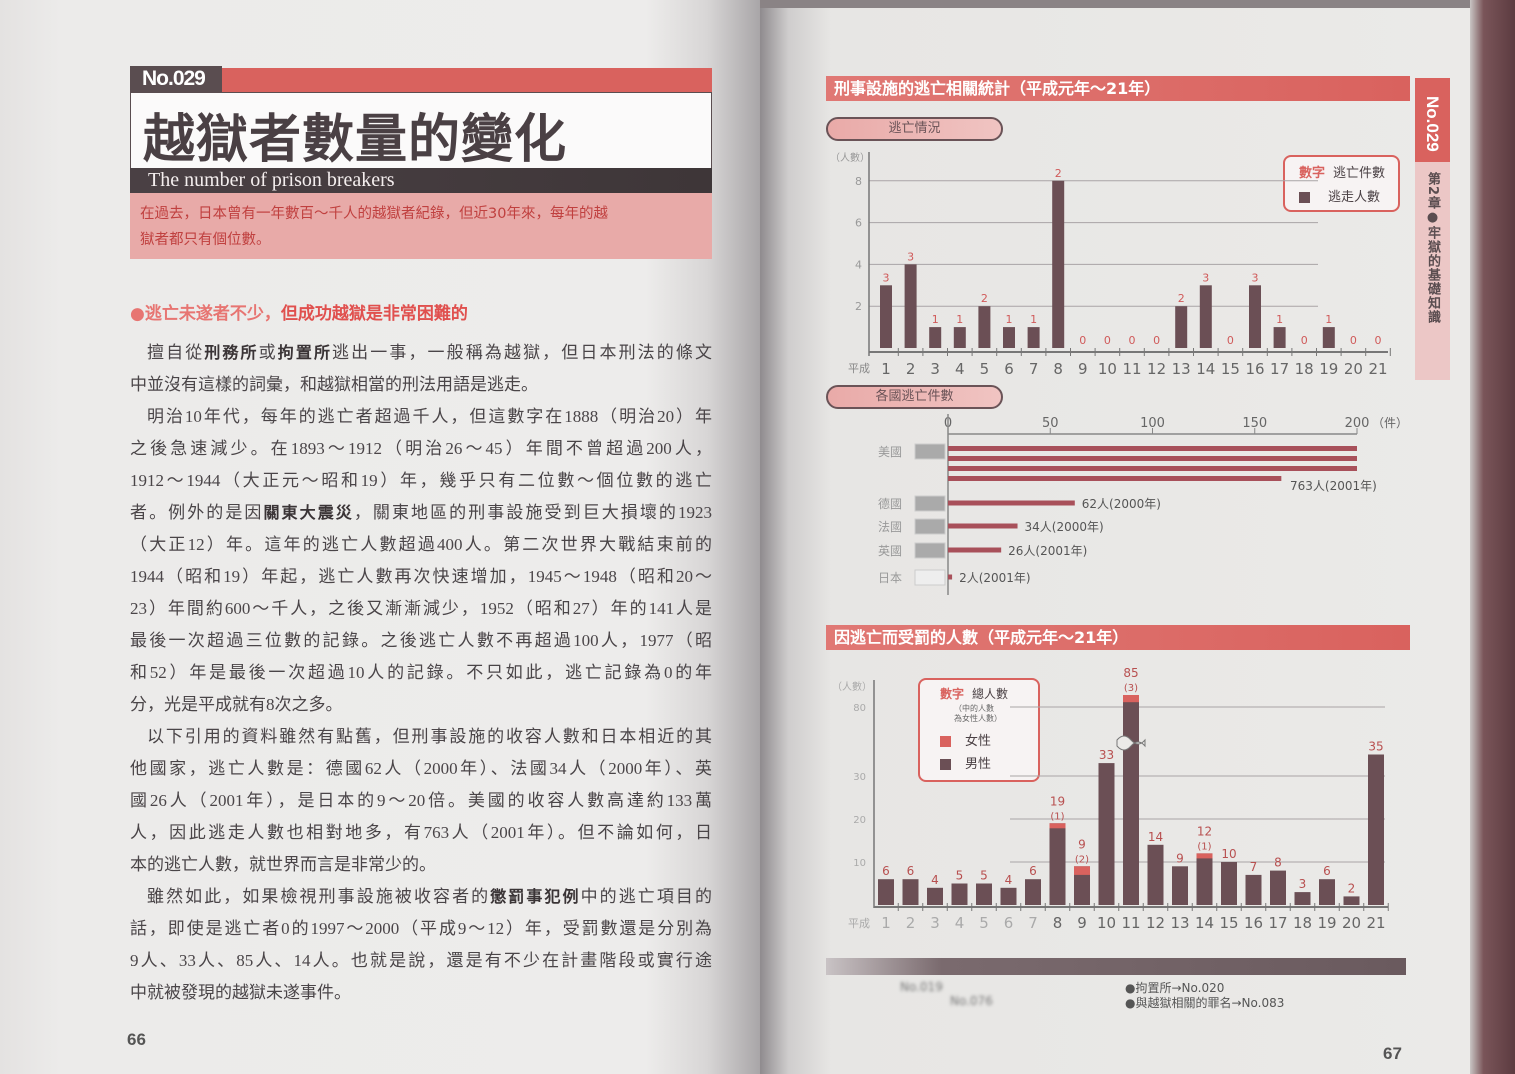  What do you see at coordinates (197, 512) in the screenshot?
I see `text-run: 者。例外的是因` at bounding box center [197, 512].